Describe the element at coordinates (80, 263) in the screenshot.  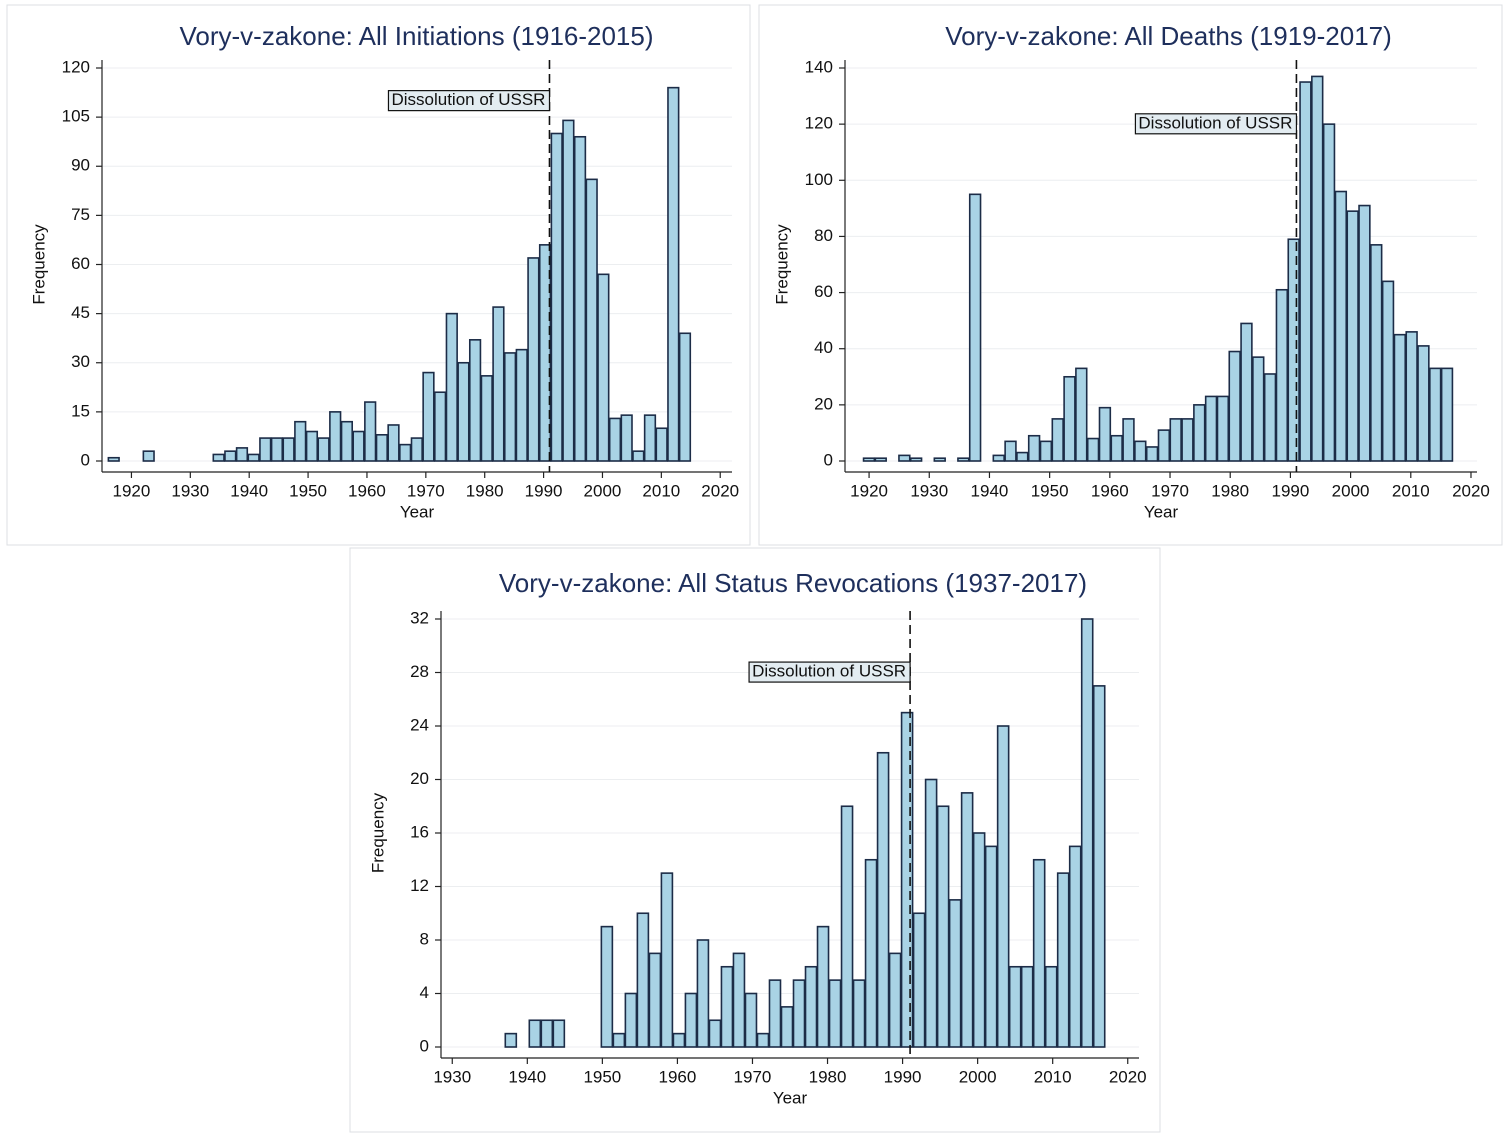
I see `y-tick-label: 60` at that location.